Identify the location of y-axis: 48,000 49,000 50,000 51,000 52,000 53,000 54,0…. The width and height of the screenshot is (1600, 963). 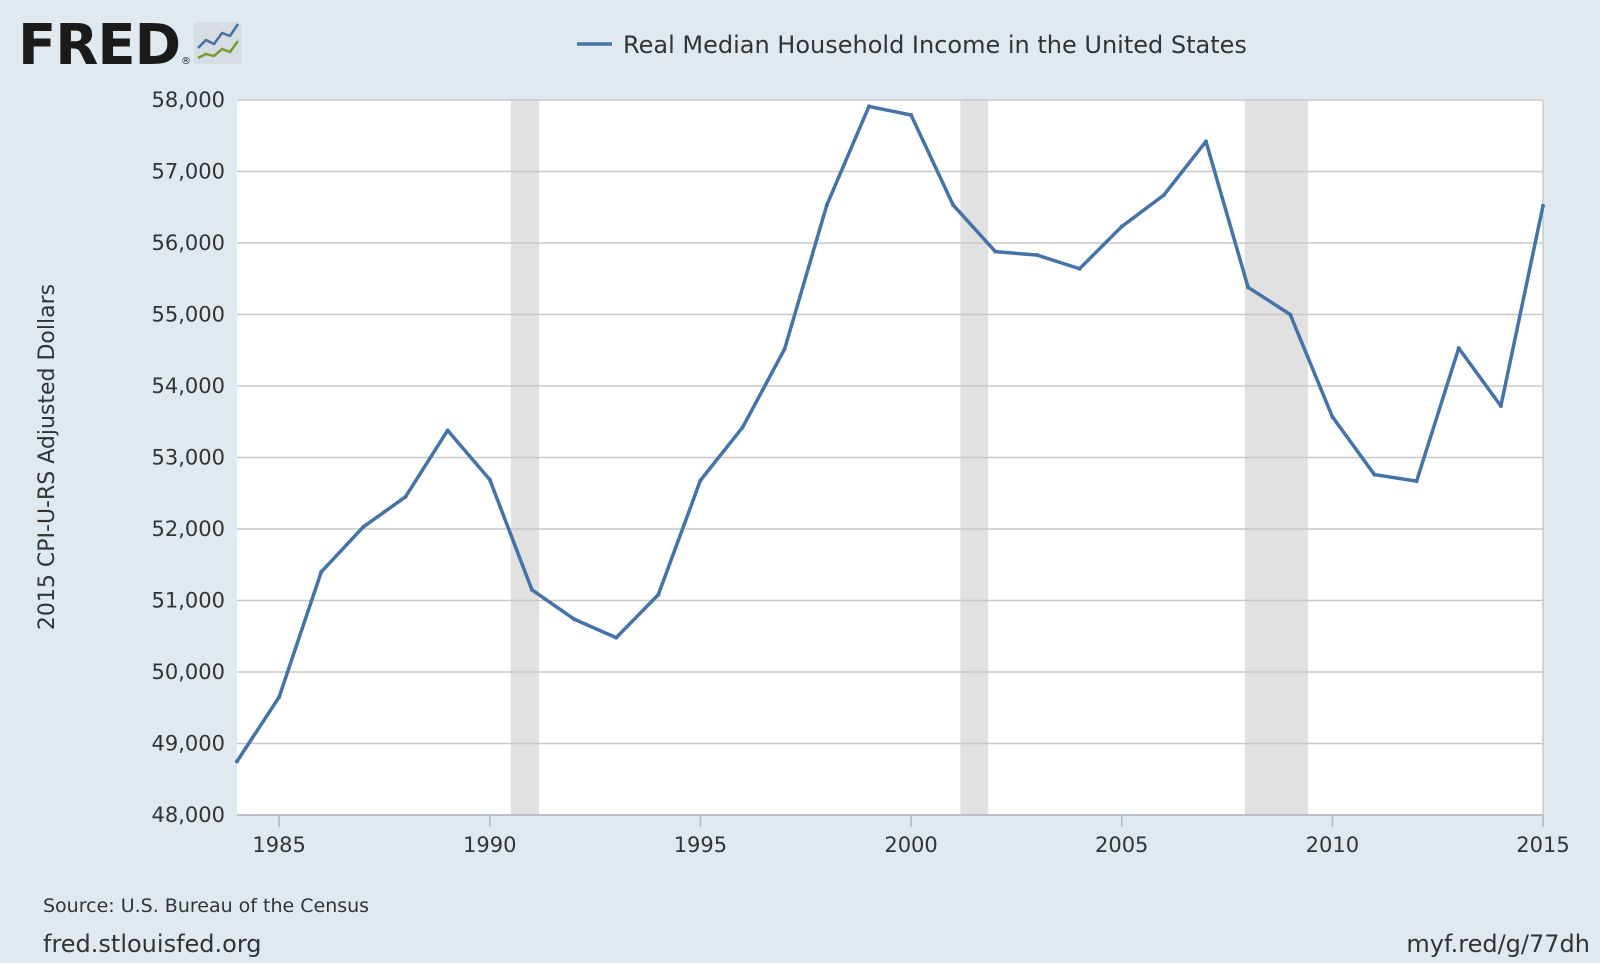
(188, 457).